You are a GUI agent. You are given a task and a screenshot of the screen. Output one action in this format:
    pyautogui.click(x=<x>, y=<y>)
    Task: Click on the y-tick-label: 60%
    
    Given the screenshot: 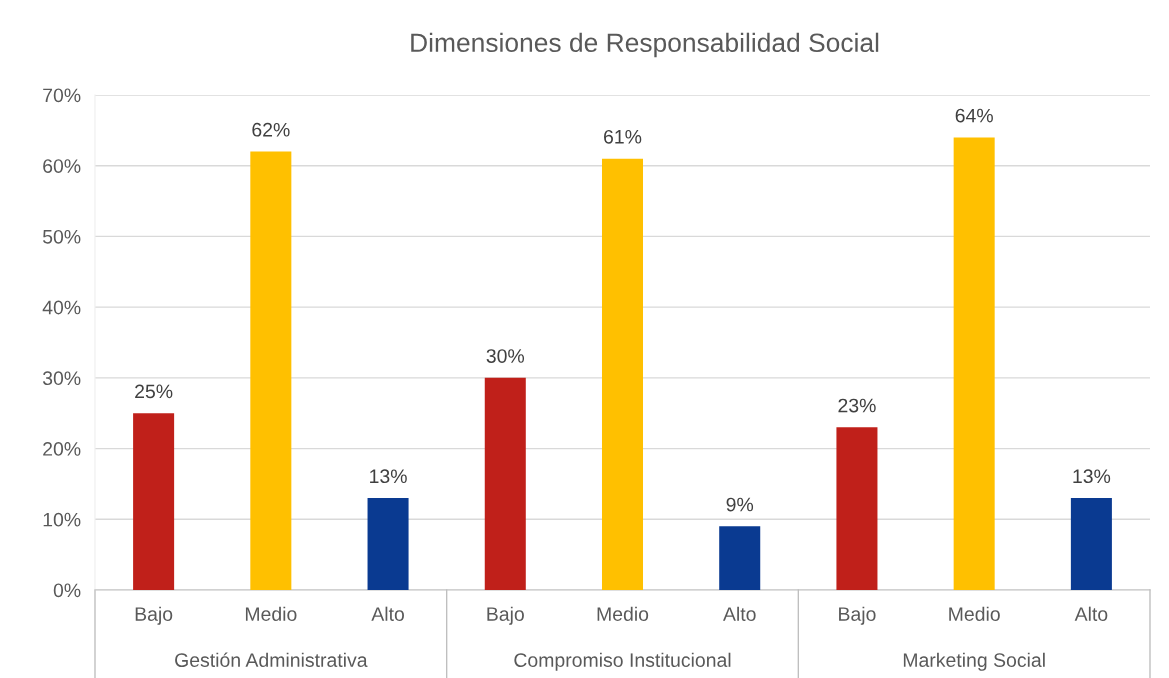 What is the action you would take?
    pyautogui.click(x=62, y=166)
    